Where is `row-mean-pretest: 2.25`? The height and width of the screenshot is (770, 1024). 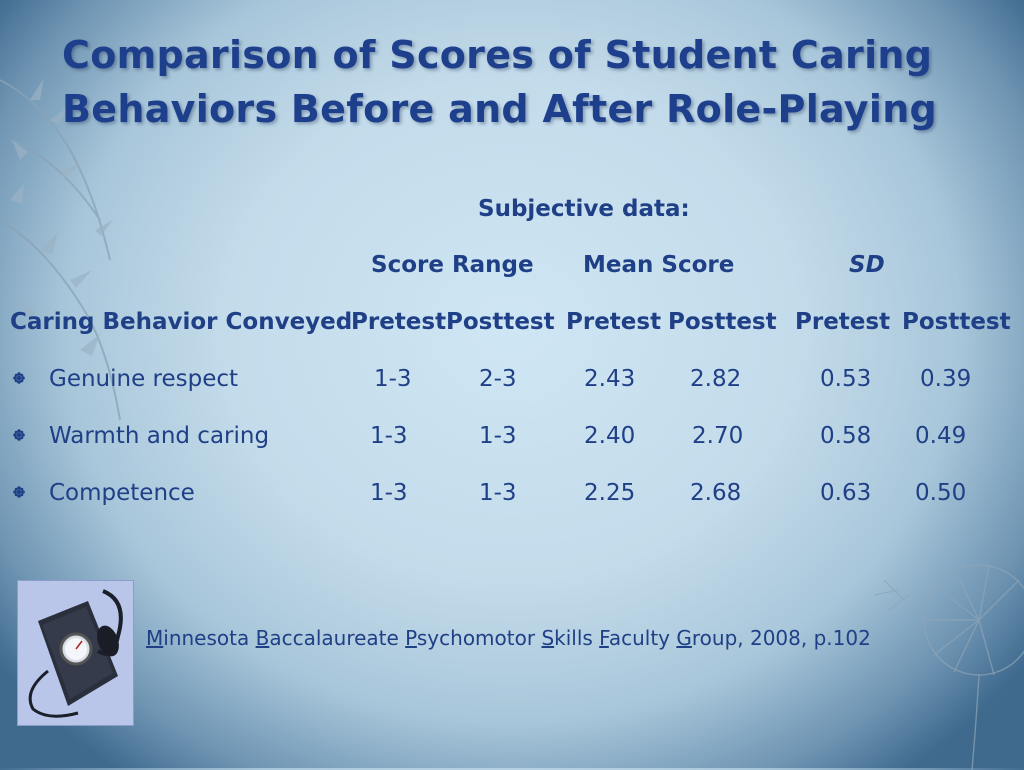 row-mean-pretest: 2.25 is located at coordinates (610, 493).